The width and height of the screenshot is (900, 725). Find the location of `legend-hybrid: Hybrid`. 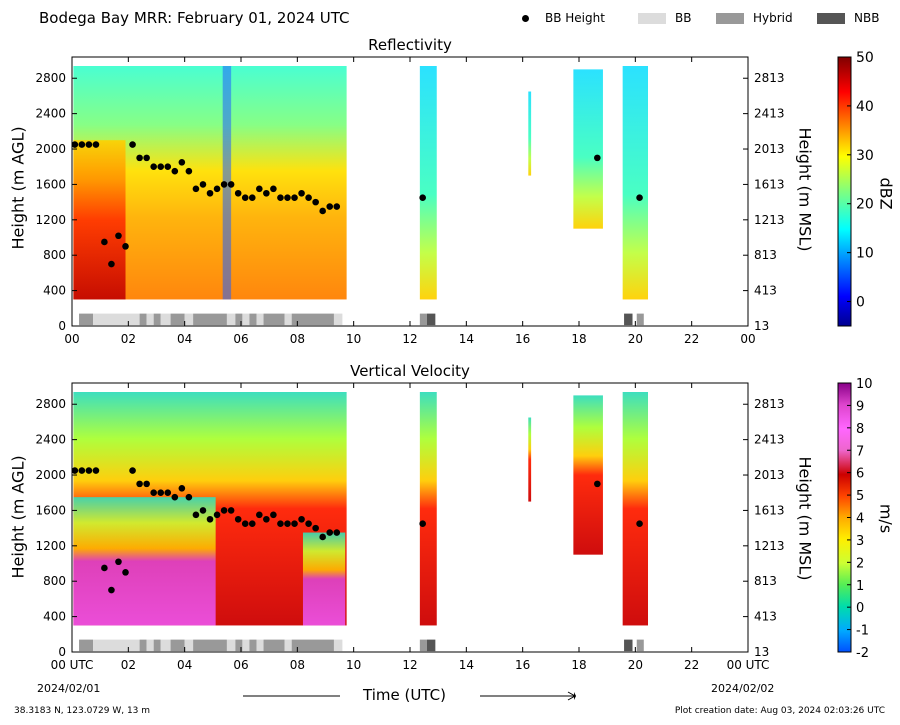

legend-hybrid: Hybrid is located at coordinates (754, 18).